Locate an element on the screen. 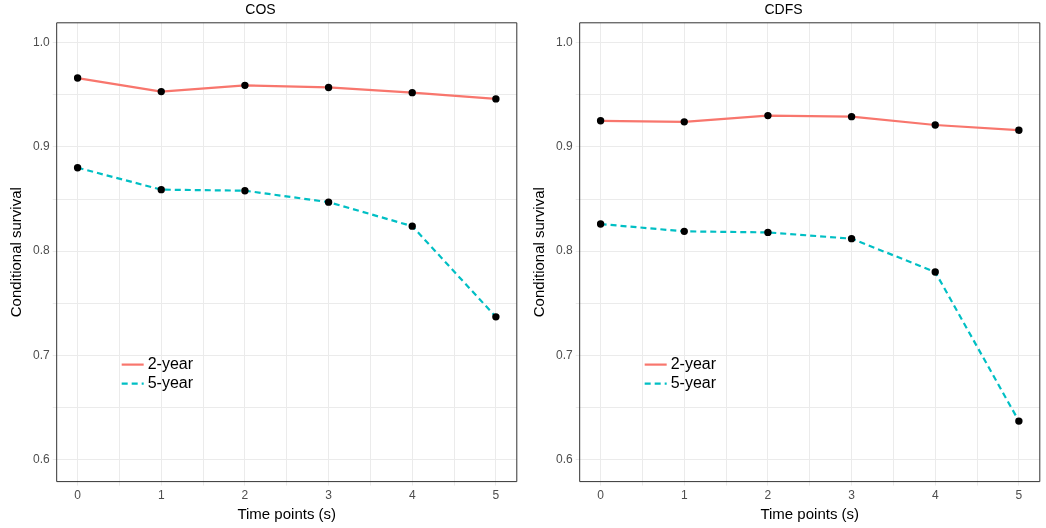  chart-title: COS is located at coordinates (260, 9).